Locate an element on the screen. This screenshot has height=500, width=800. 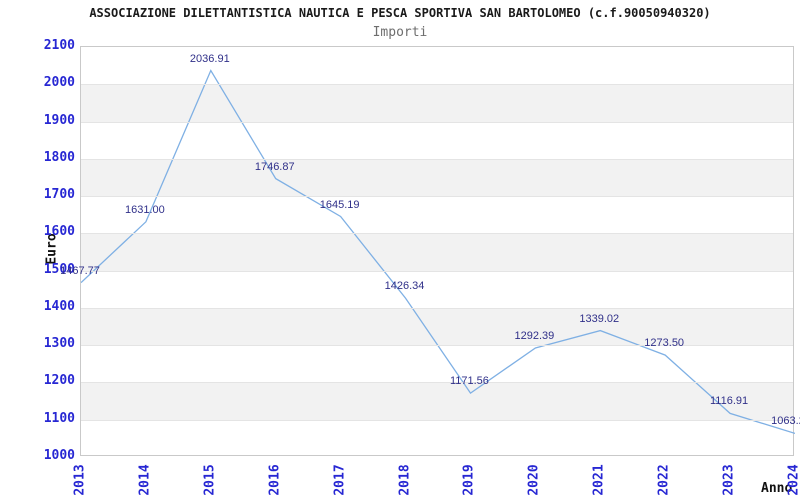
data-point-label: 1116.91 is located at coordinates (729, 401).